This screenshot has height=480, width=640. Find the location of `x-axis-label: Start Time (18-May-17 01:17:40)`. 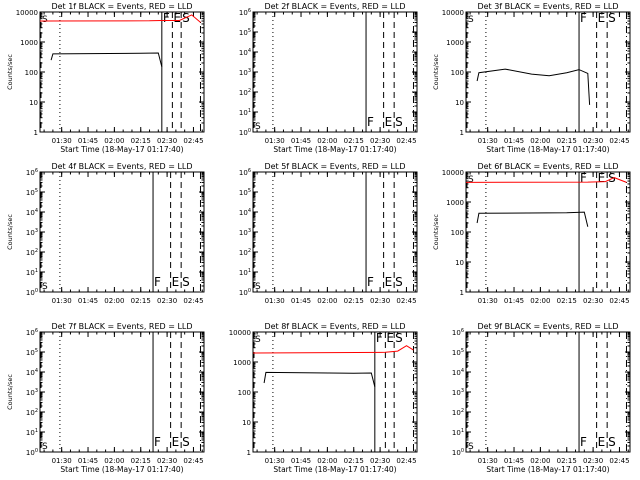

x-axis-label: Start Time (18-May-17 01:17:40) is located at coordinates (121, 469).